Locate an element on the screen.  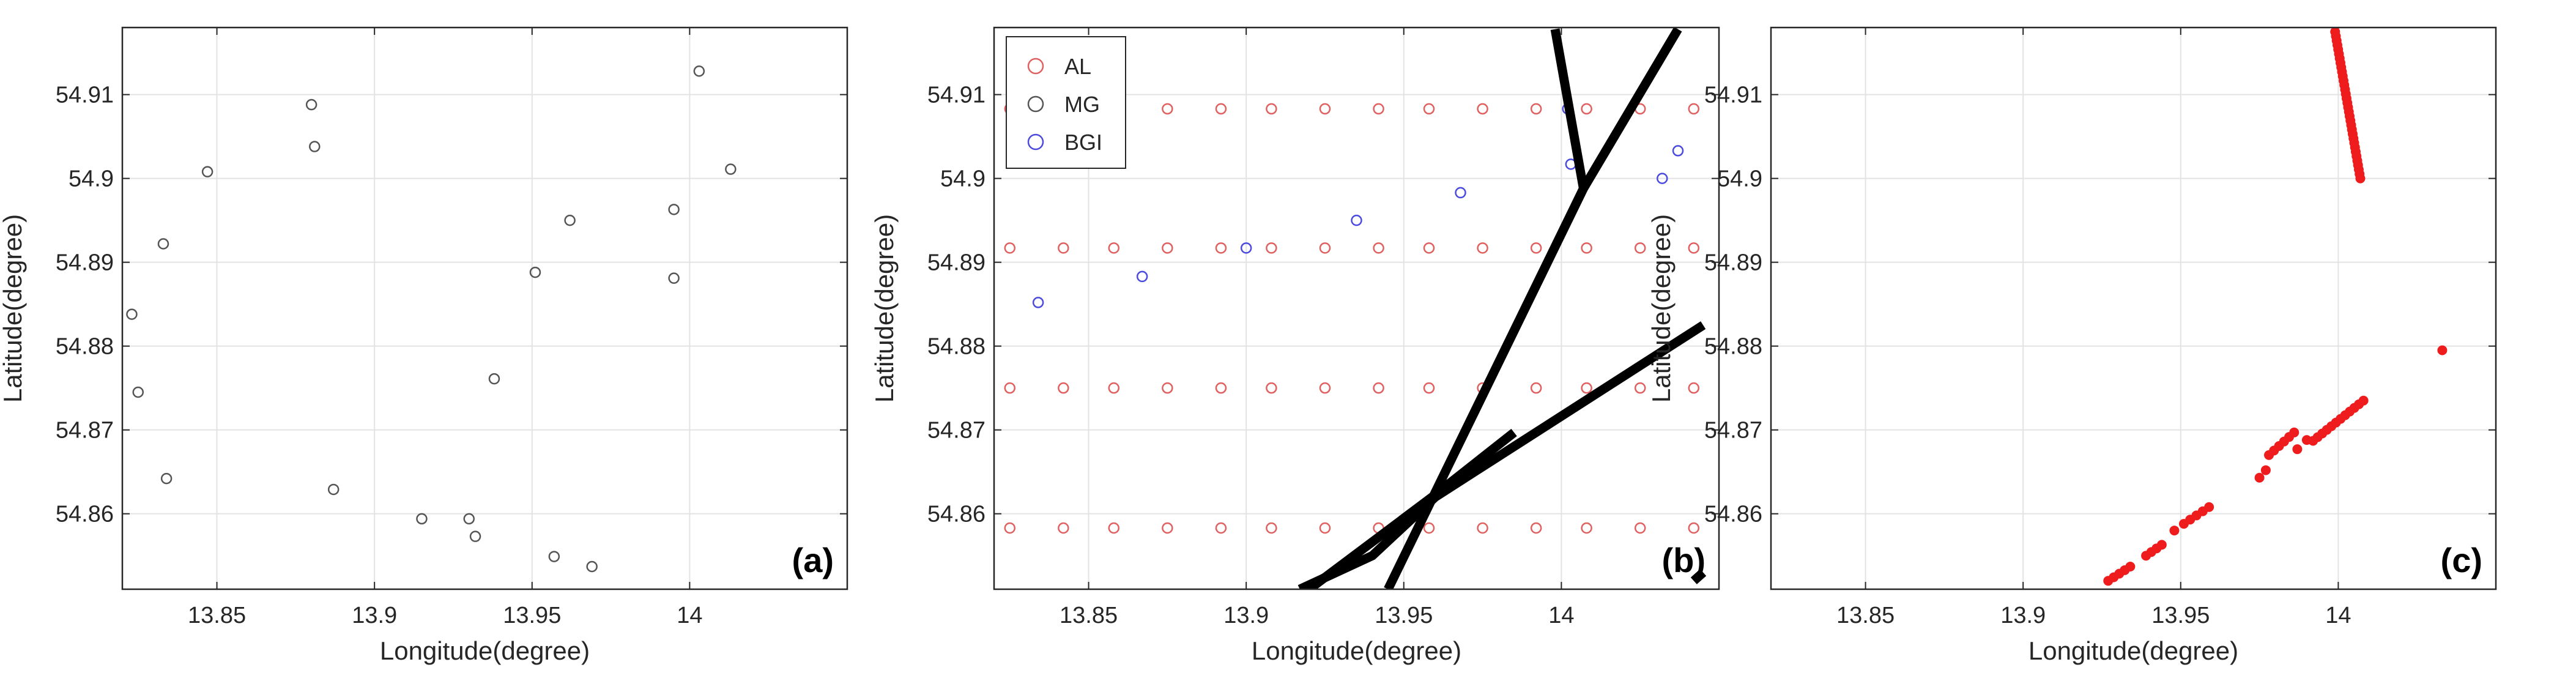
legend-label-al: AL is located at coordinates (1077, 66).